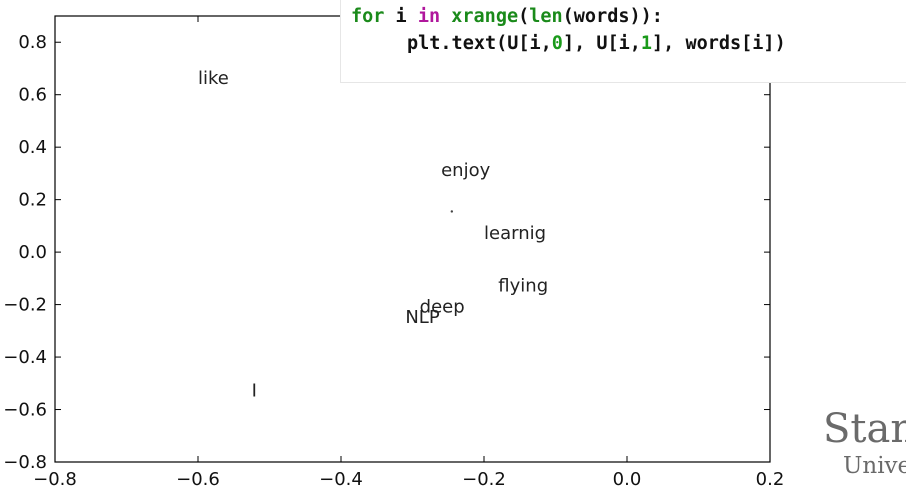 The height and width of the screenshot is (500, 906). I want to click on word-label-learnig: learnig, so click(515, 233).